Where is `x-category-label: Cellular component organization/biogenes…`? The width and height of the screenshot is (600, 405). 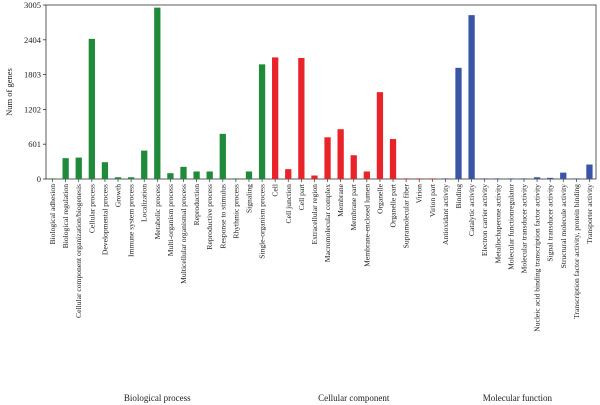
x-category-label: Cellular component organization/biogenes… is located at coordinates (78, 251).